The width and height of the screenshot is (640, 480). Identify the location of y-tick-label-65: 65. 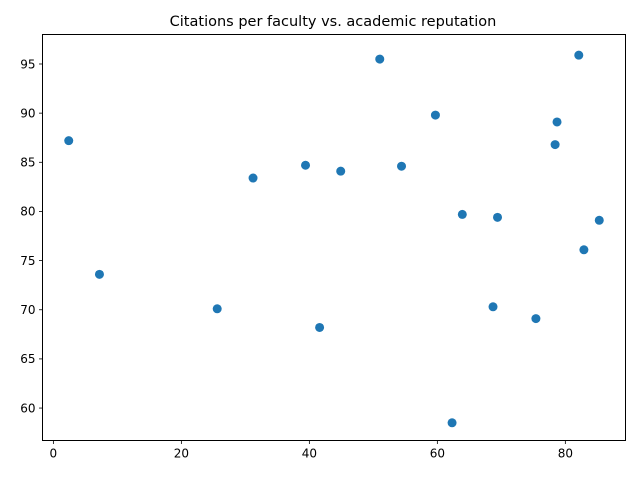
(27, 359).